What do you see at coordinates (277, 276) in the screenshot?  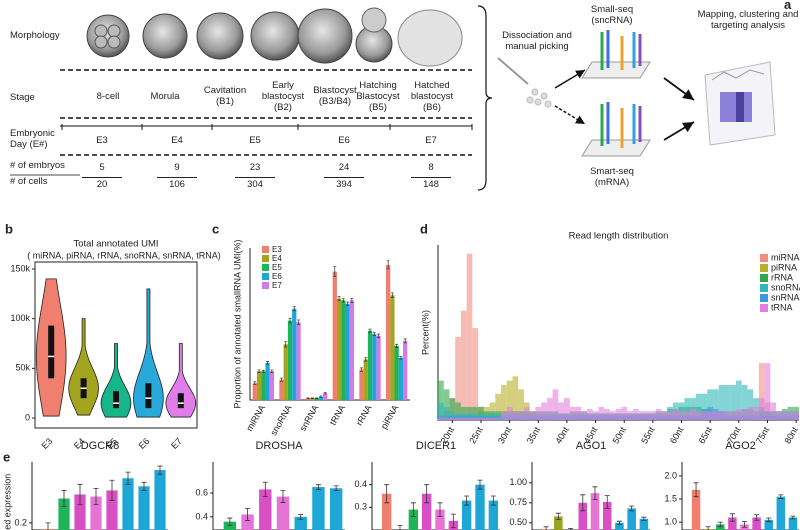 I see `legend-label: E6` at bounding box center [277, 276].